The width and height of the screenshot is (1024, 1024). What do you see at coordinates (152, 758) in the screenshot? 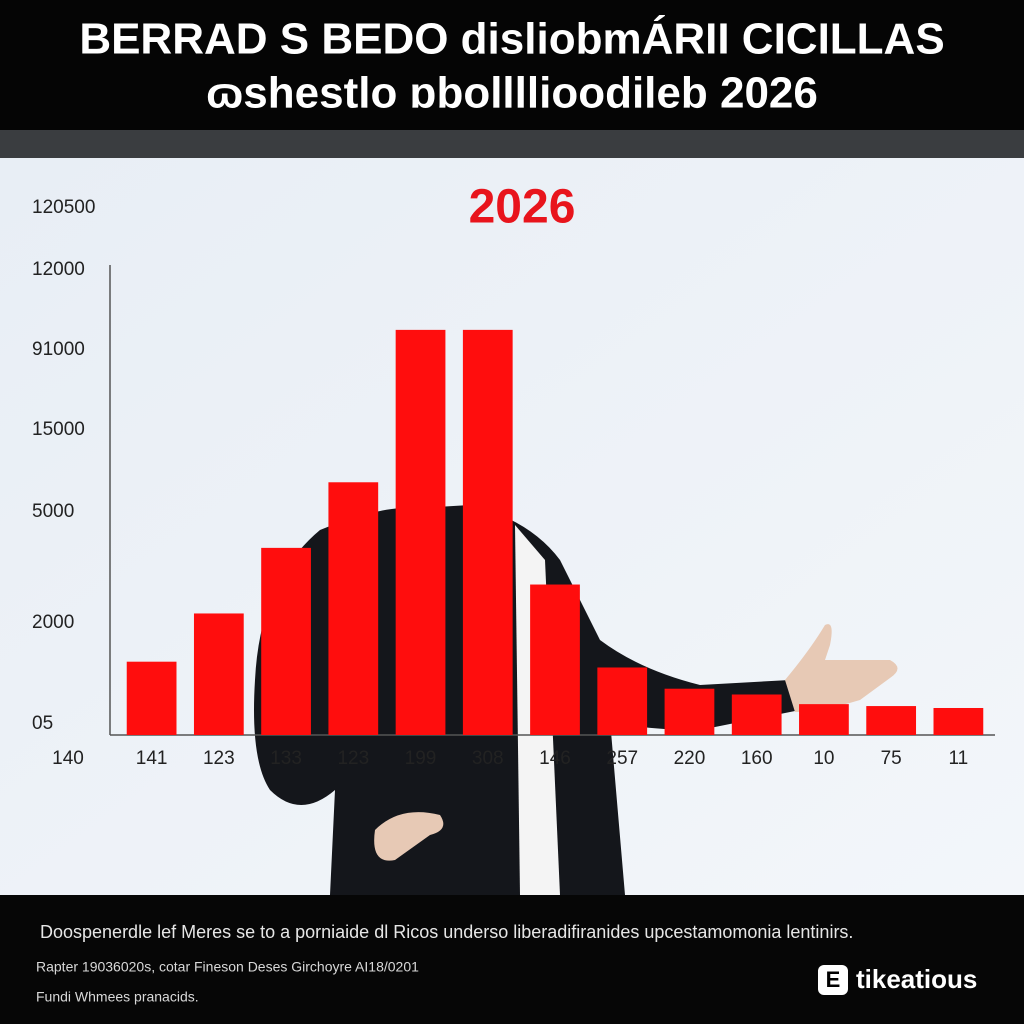
I see `x-tick-label: 141` at bounding box center [152, 758].